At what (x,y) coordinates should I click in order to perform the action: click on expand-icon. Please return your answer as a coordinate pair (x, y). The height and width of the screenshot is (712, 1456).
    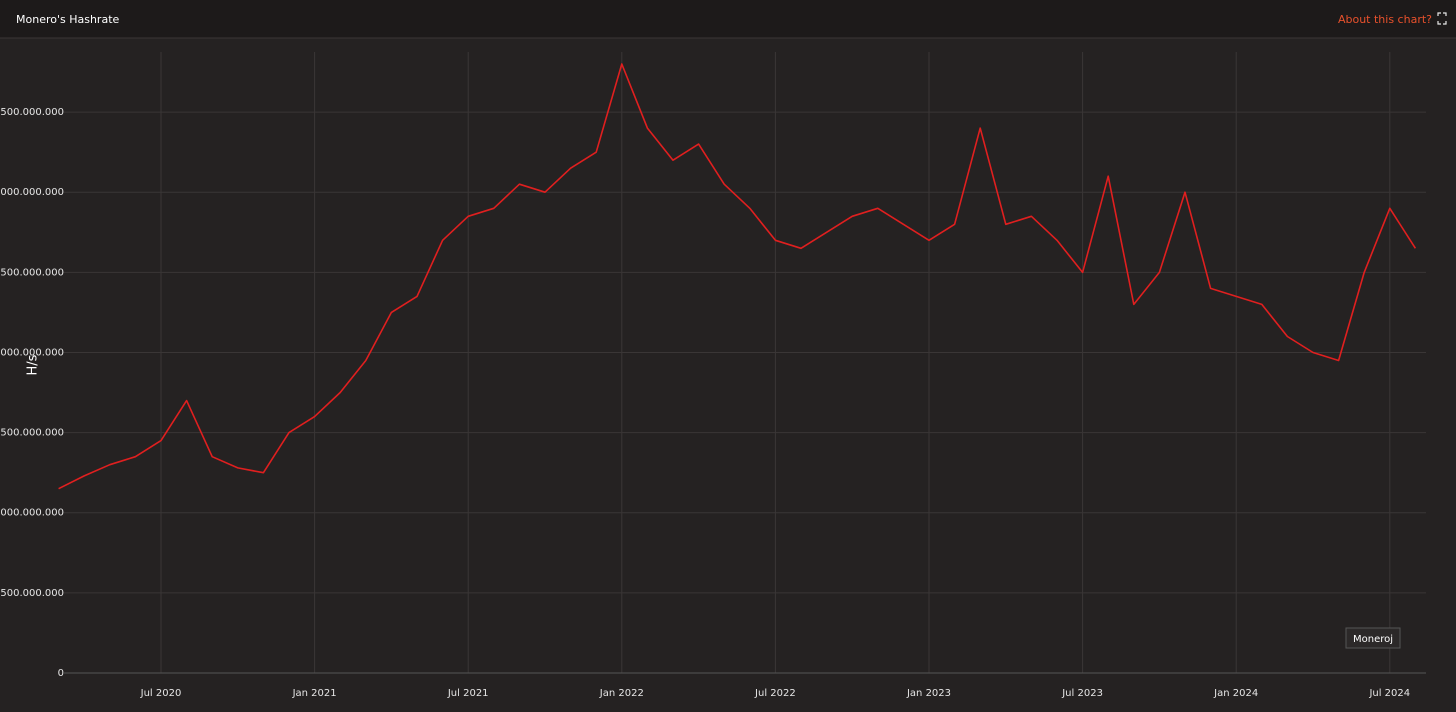
    Looking at the image, I should click on (1442, 18).